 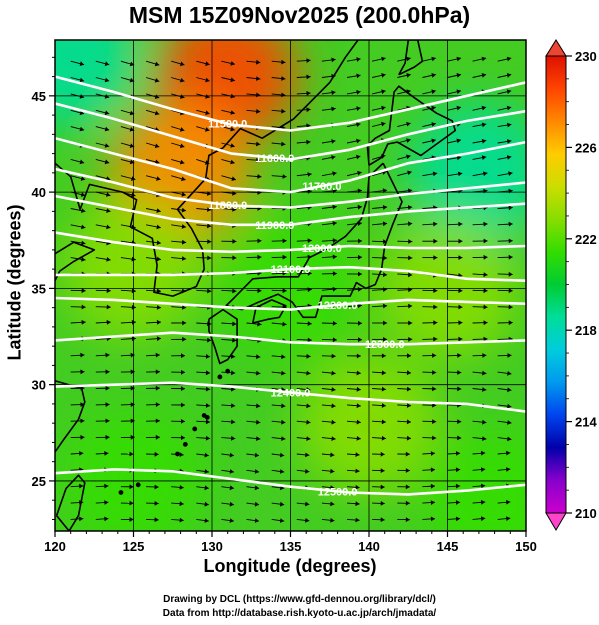 What do you see at coordinates (39, 192) in the screenshot?
I see `y-tick-label: 40` at bounding box center [39, 192].